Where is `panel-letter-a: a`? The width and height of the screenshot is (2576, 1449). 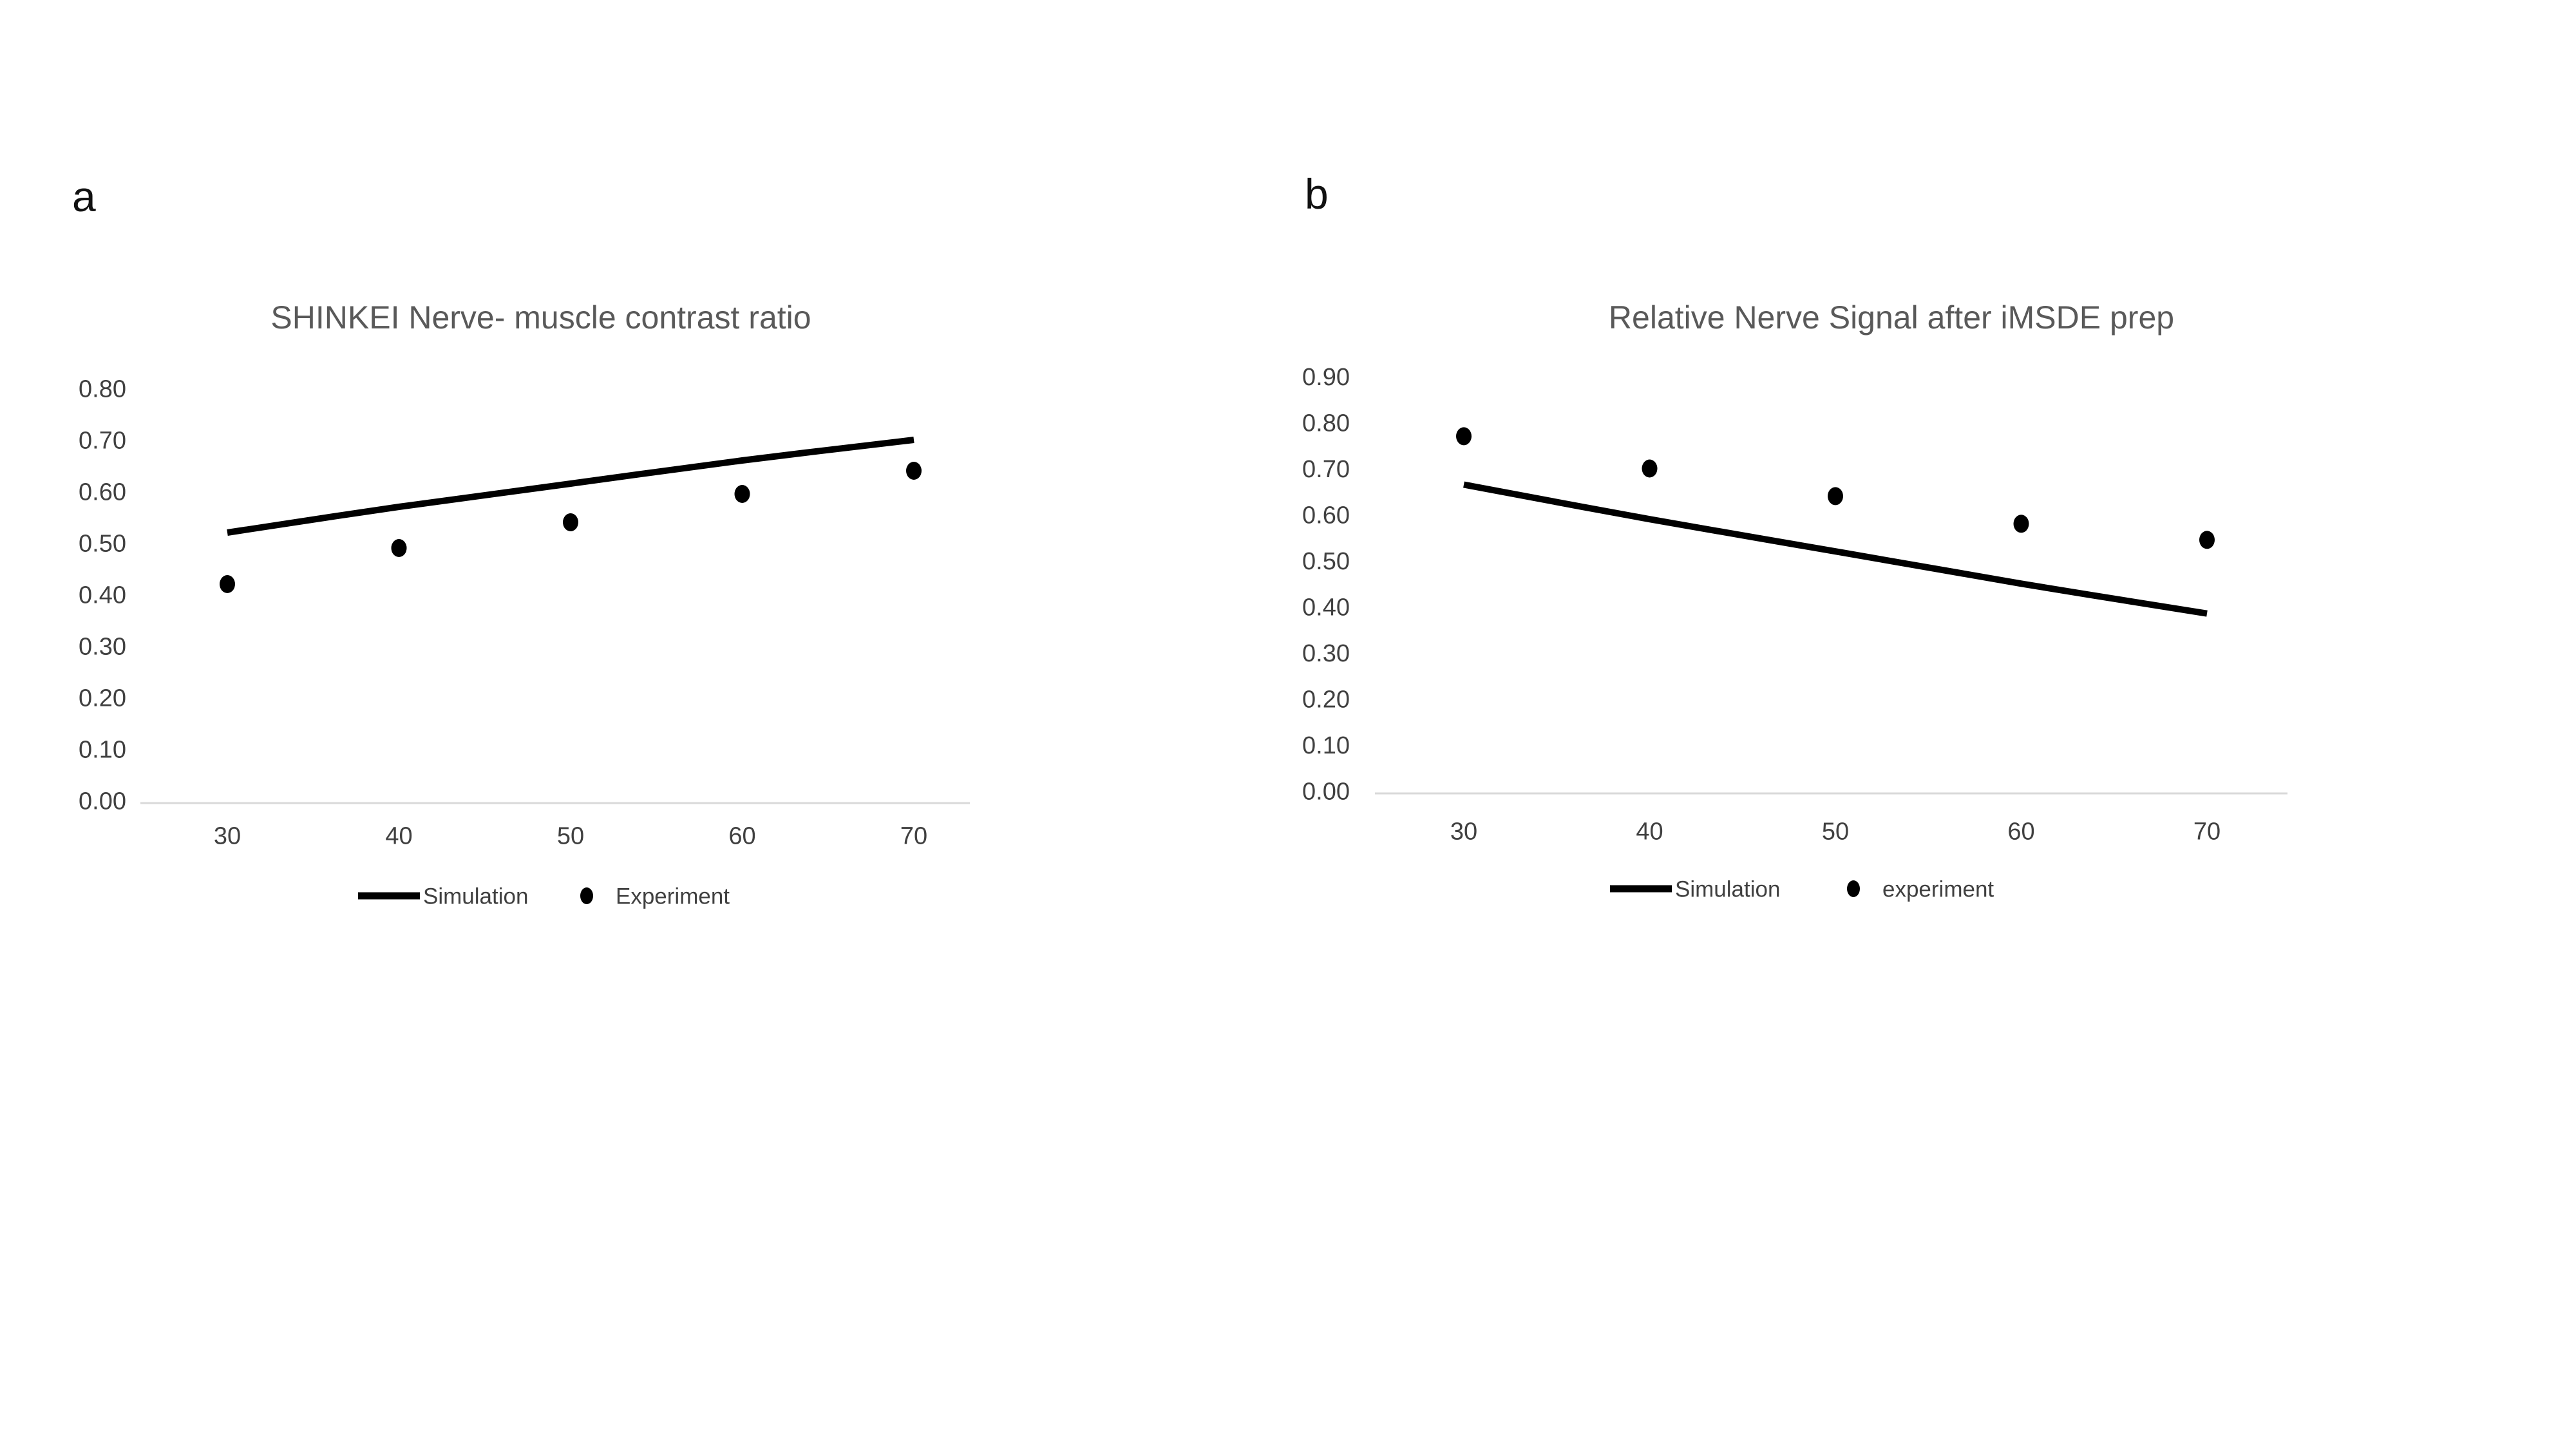 panel-letter-a: a is located at coordinates (84, 197).